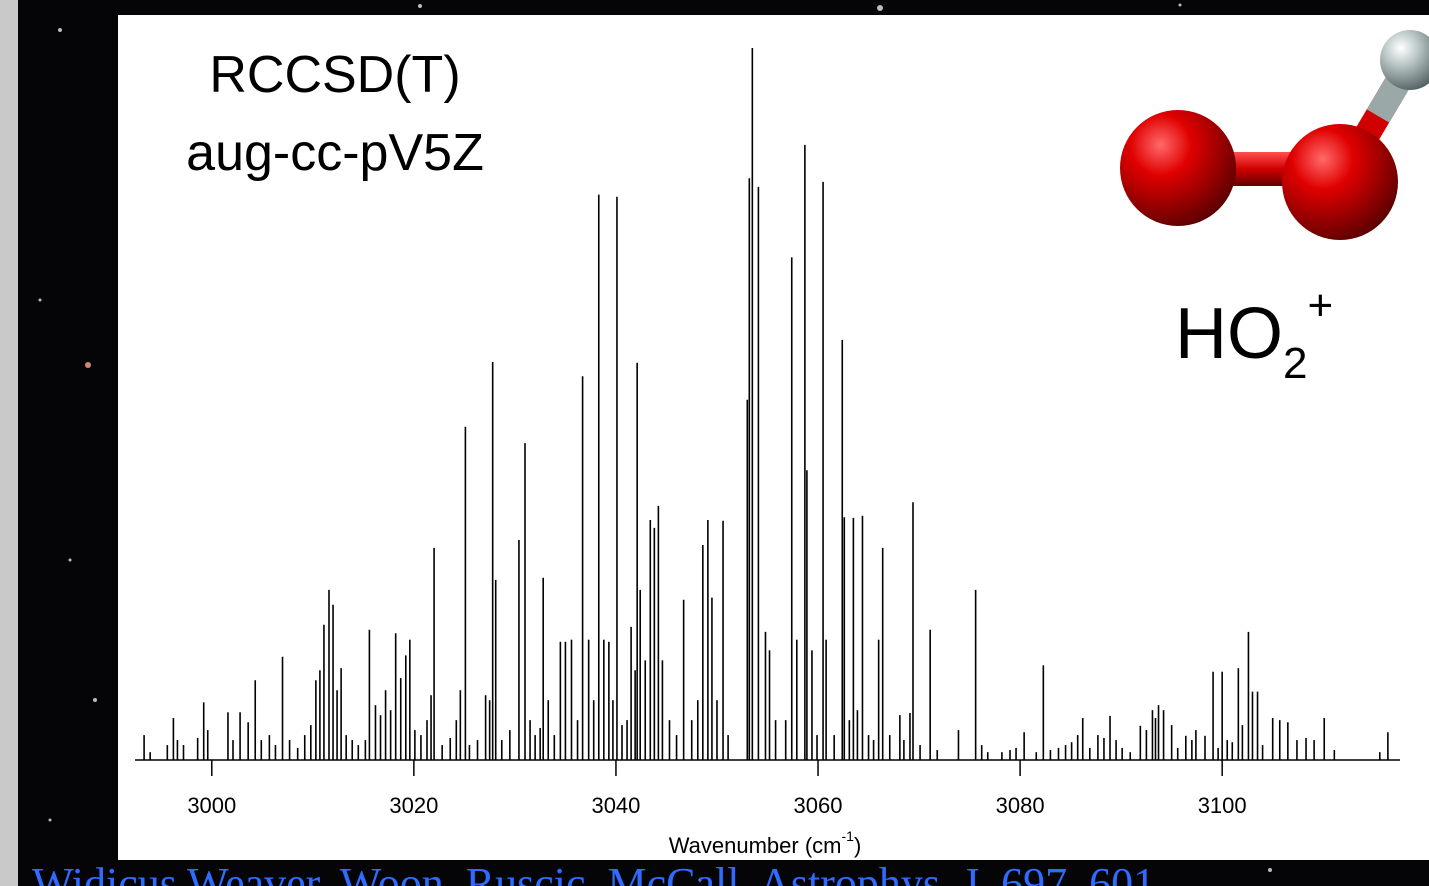  I want to click on basis-label: aug-cc-pV5Z, so click(335, 153).